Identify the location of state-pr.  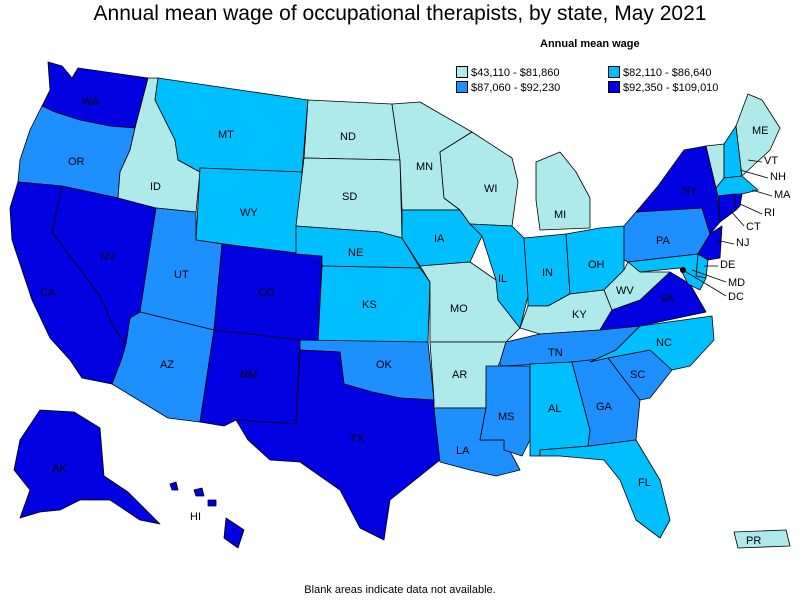
(762, 539).